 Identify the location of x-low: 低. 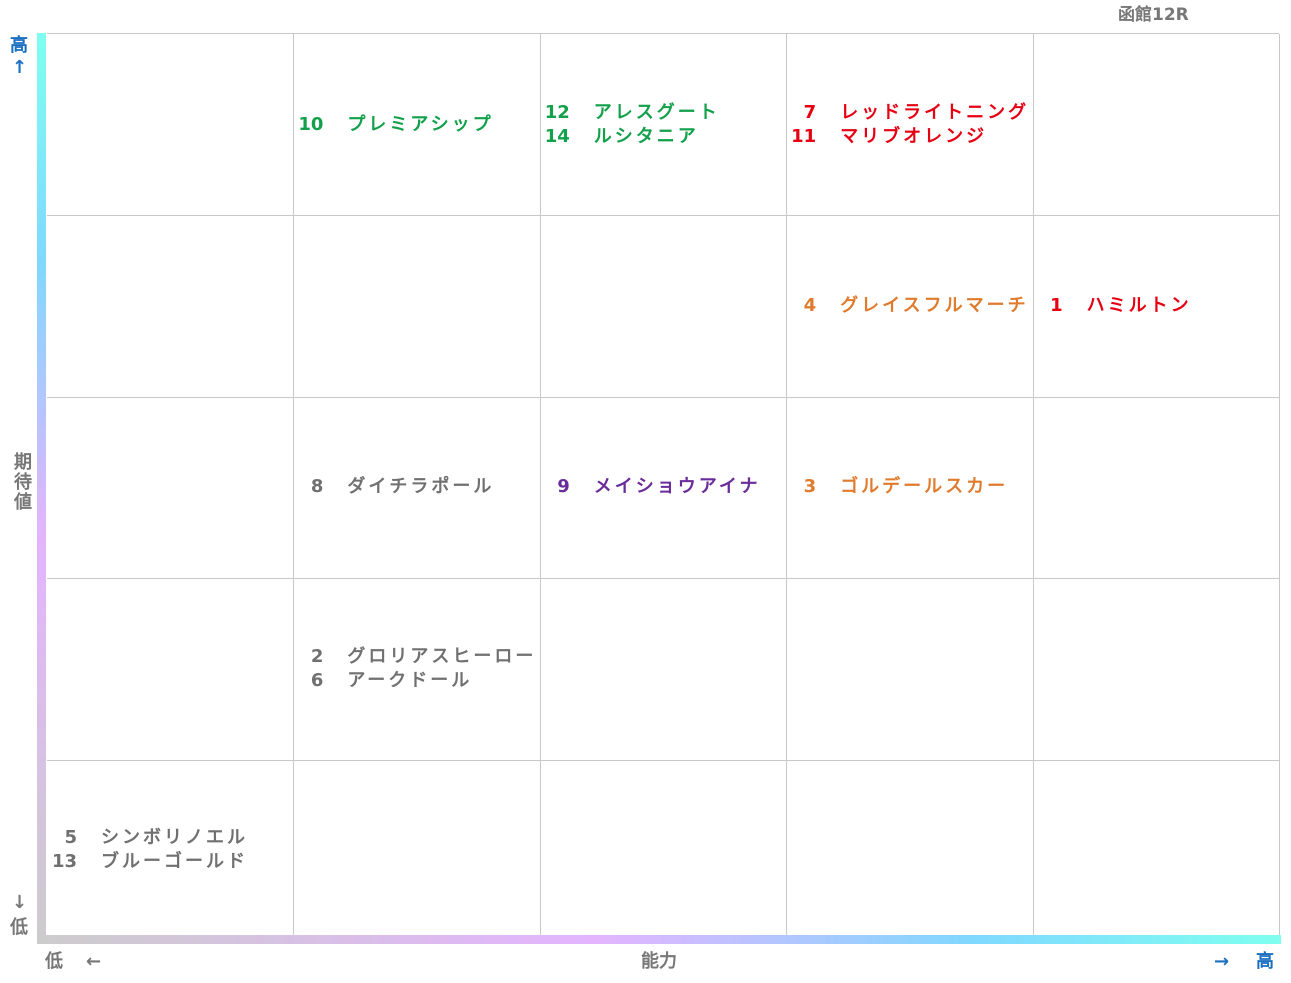
(54, 961).